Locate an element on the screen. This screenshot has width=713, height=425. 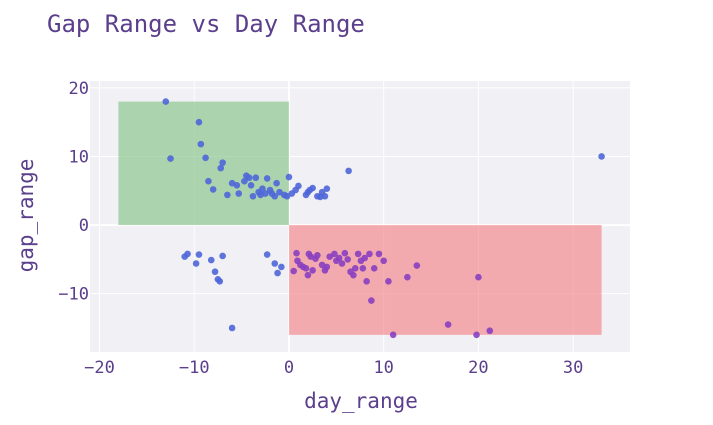
x-axis-title: day_range is located at coordinates (361, 401).